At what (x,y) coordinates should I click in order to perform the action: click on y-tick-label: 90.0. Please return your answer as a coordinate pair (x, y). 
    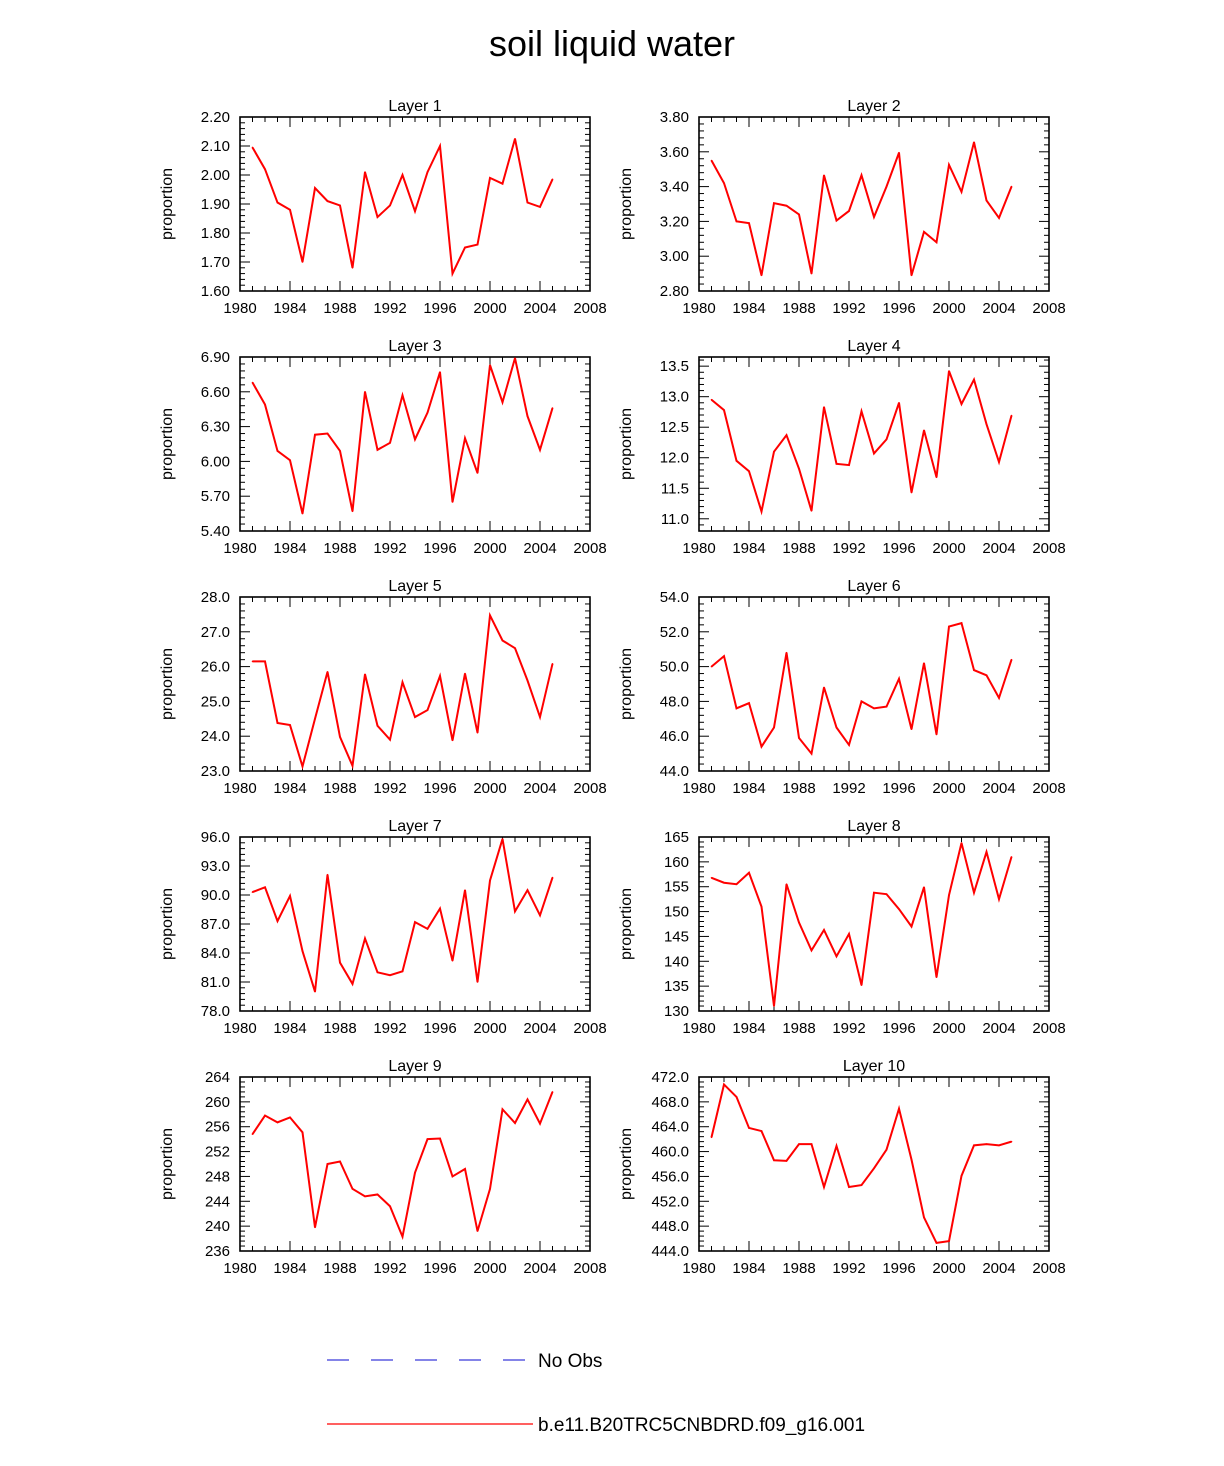
    Looking at the image, I should click on (215, 895).